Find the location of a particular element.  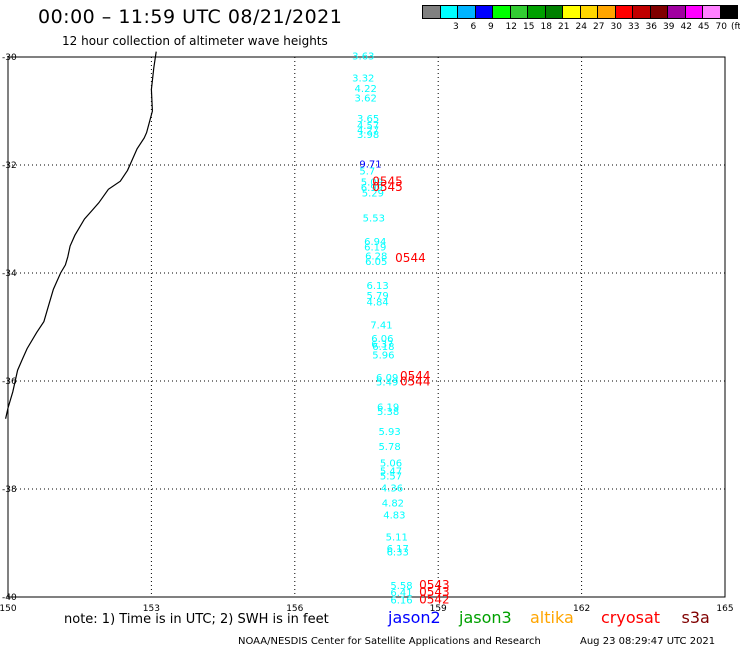

wave-height-label: 6.18 is located at coordinates (383, 347).